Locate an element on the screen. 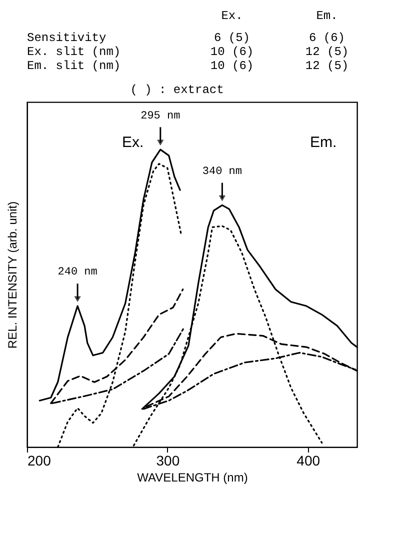  text: 6 (5) is located at coordinates (232, 38).